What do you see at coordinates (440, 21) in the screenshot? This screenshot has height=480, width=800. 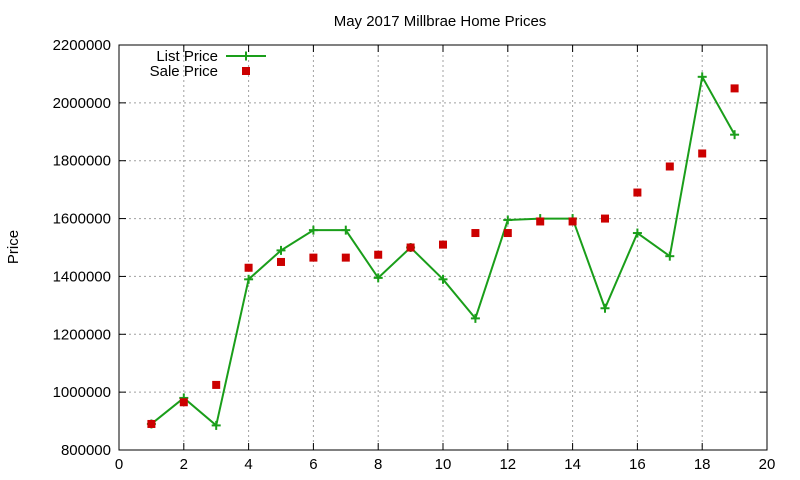 I see `chart-title: May 2017 Millbrae Home Prices` at bounding box center [440, 21].